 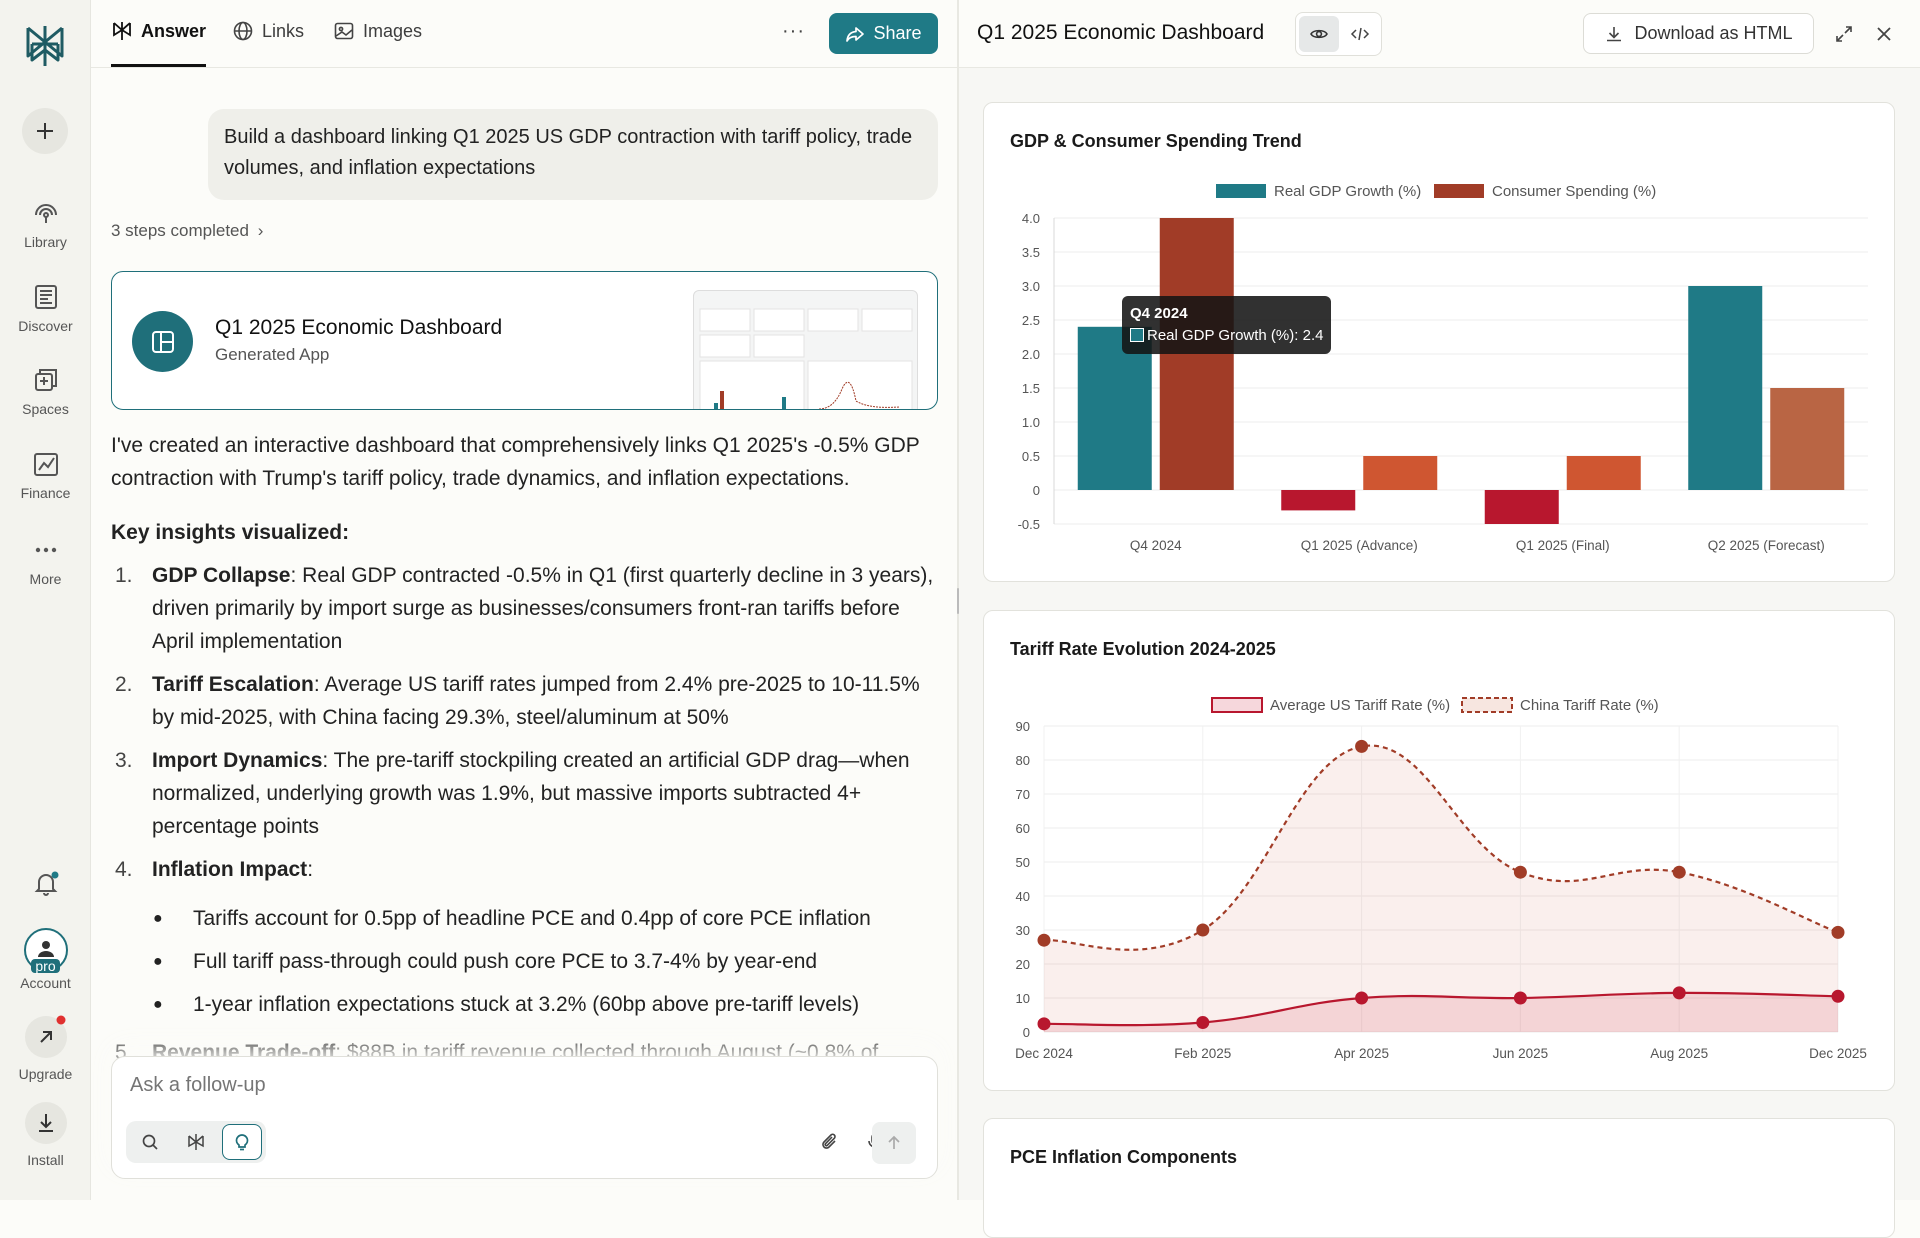 I want to click on tab-links: Links, so click(x=268, y=31).